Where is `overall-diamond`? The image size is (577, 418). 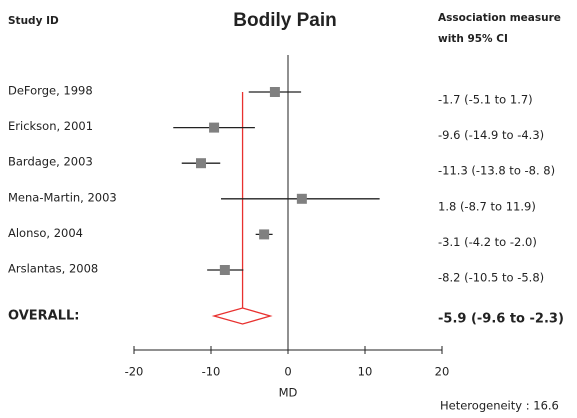
overall-diamond is located at coordinates (242, 316).